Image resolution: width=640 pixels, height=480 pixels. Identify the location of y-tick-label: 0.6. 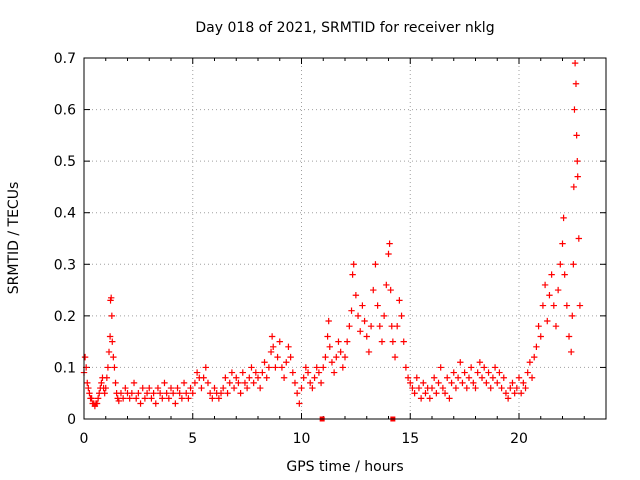
(65, 111).